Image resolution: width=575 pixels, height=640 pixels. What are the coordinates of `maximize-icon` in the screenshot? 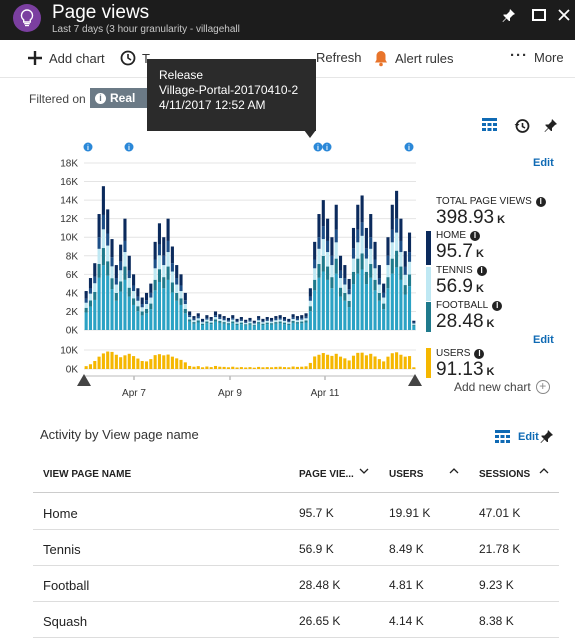 It's located at (539, 15).